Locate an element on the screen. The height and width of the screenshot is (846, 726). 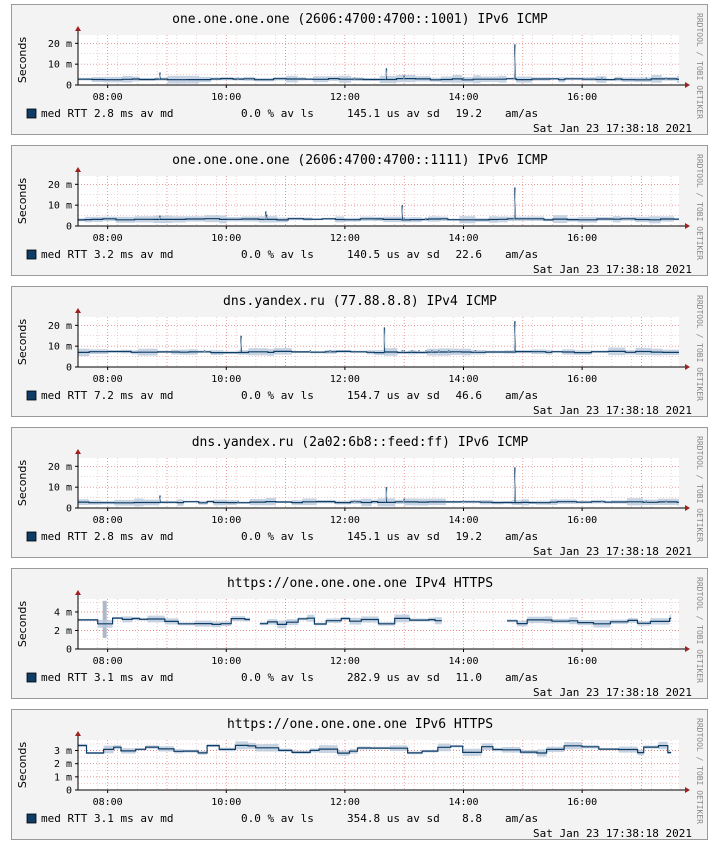
y-tick-label: 1 m is located at coordinates (63, 777).